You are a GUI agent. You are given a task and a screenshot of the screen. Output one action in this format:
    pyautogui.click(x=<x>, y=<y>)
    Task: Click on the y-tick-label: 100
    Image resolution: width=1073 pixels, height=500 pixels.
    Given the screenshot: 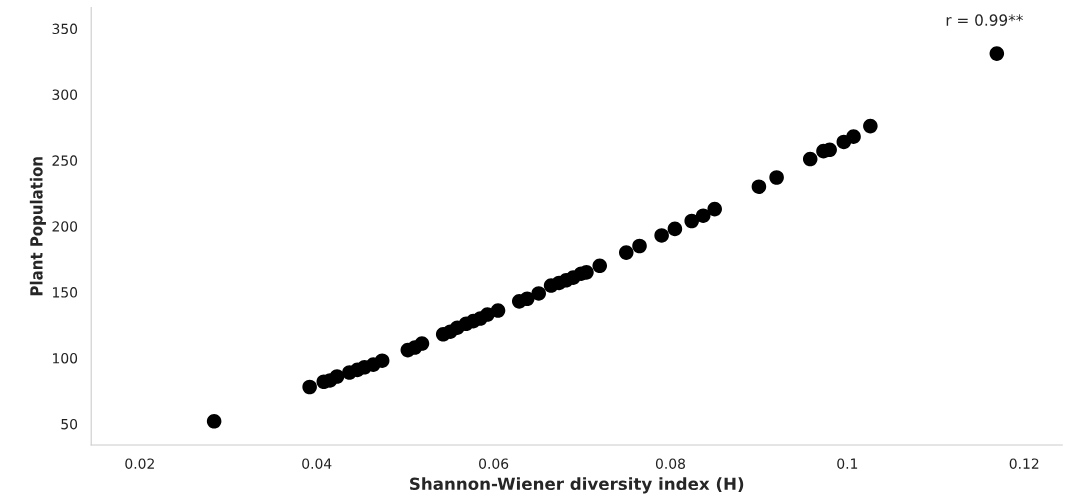 What is the action you would take?
    pyautogui.click(x=65, y=358)
    